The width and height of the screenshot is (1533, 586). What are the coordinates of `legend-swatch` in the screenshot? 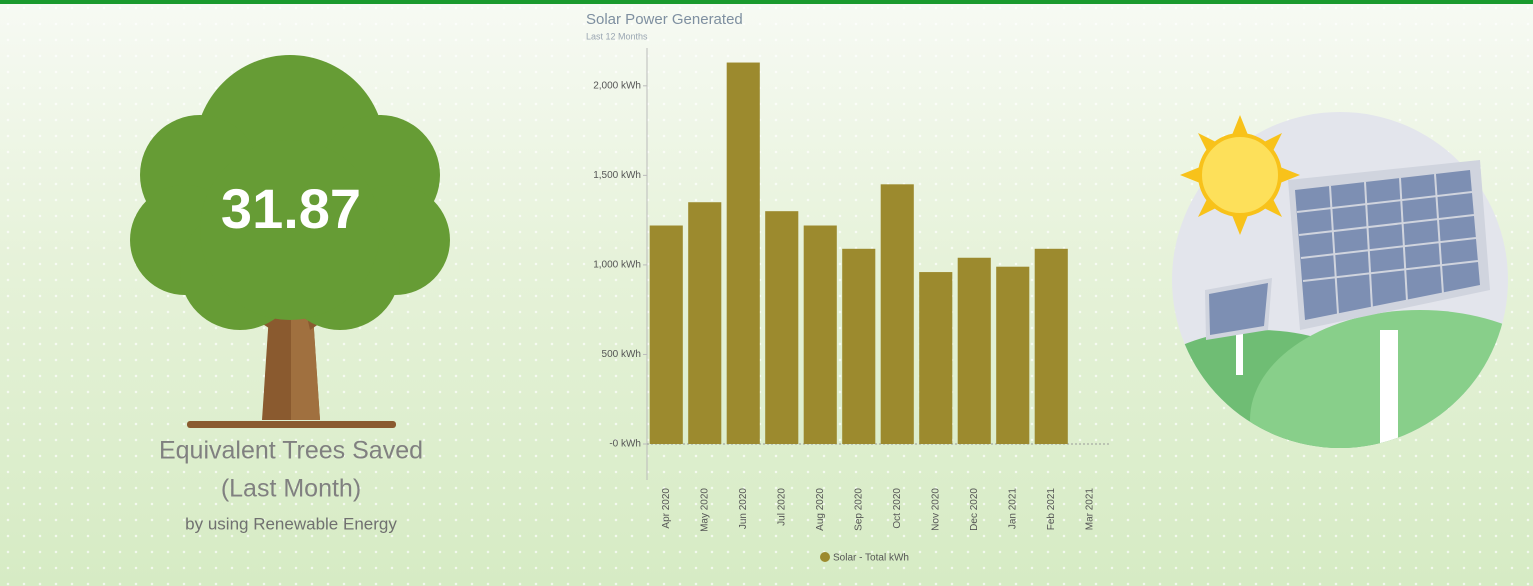 It's located at (825, 557).